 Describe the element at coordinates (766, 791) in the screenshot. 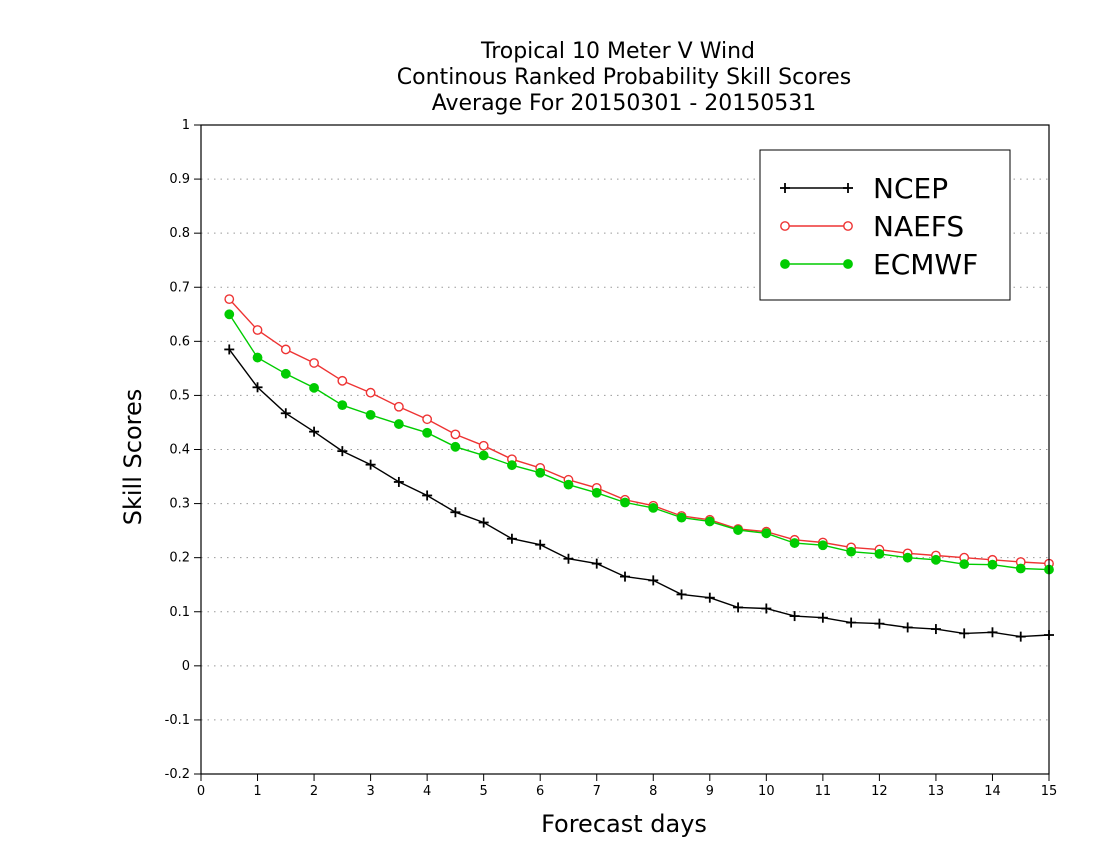

I see `x-tick-label: 10` at that location.